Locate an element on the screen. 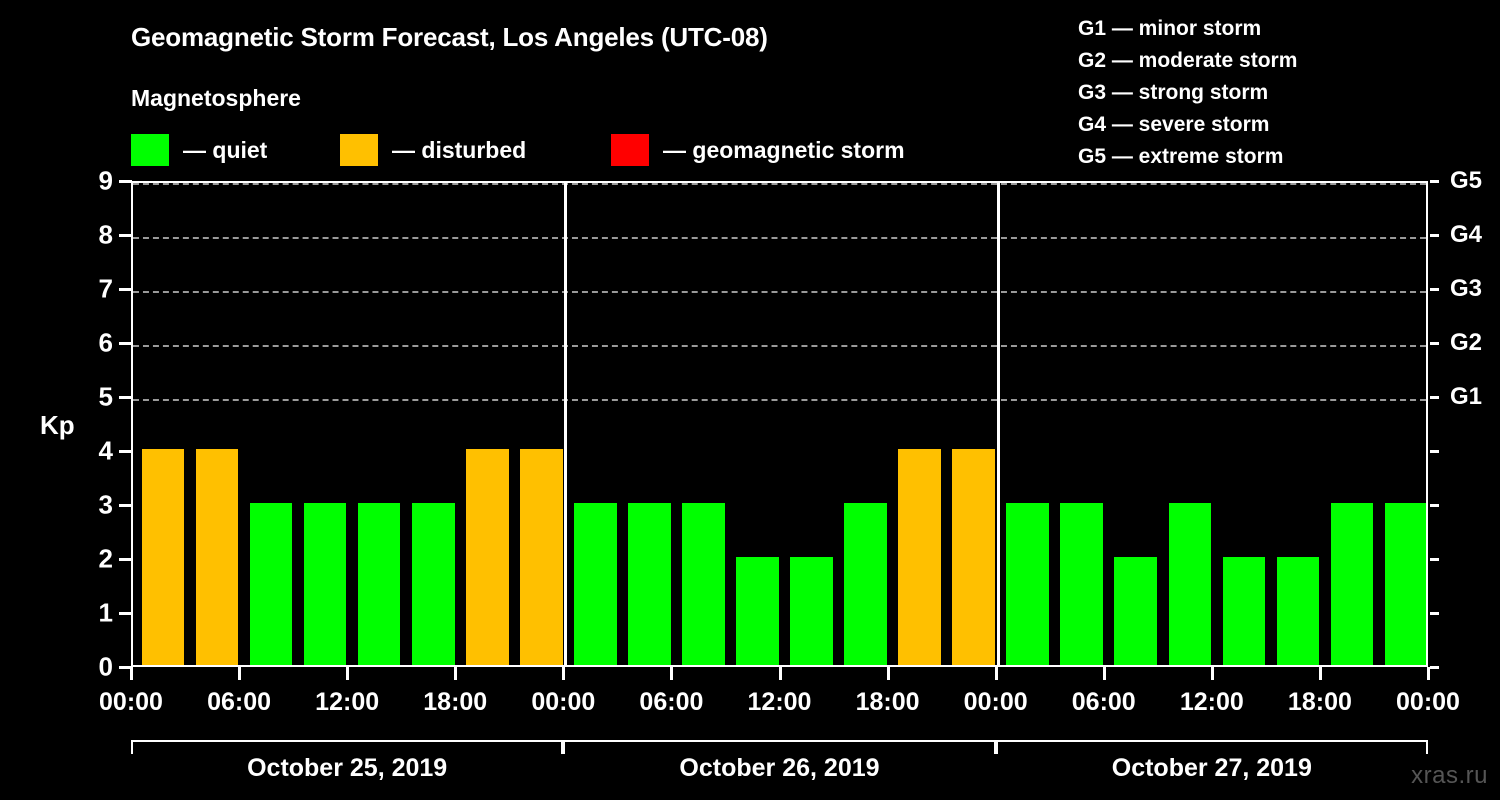 This screenshot has width=1500, height=800. g-tick-label-G2: G2 is located at coordinates (1466, 342).